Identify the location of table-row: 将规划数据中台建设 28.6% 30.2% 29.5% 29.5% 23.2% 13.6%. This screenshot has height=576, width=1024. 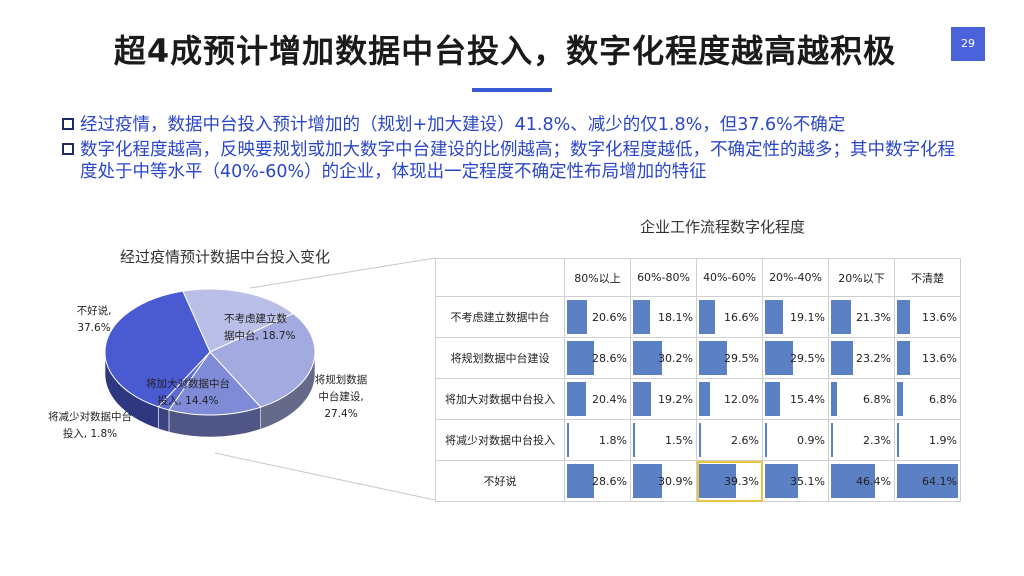
(698, 358).